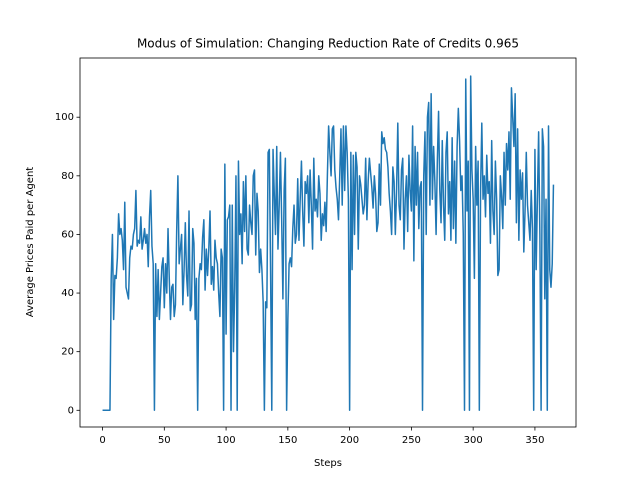 The image size is (640, 480). I want to click on x-tick-label: 0, so click(102, 440).